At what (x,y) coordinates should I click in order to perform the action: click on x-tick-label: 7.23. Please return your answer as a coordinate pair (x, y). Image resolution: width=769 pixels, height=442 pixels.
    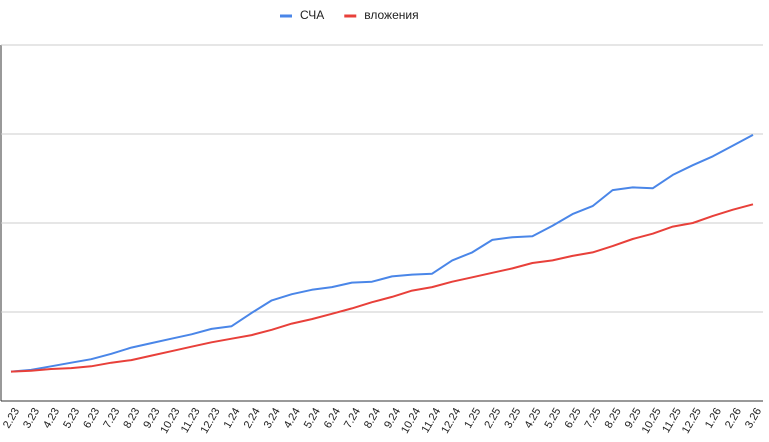
    Looking at the image, I should click on (111, 418).